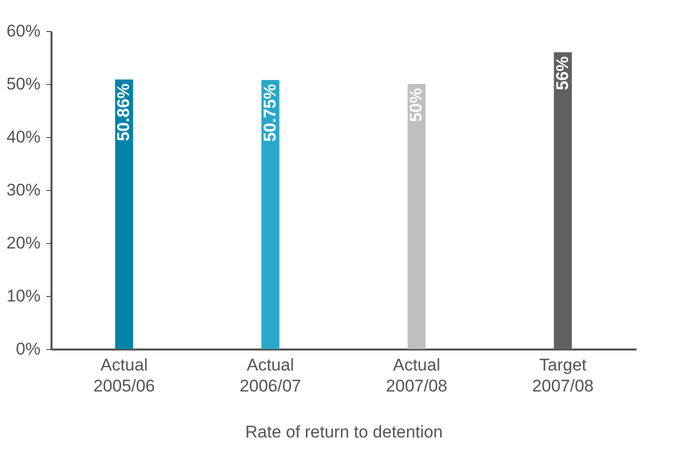 This screenshot has height=449, width=674. What do you see at coordinates (271, 376) in the screenshot?
I see `x-tick-label: Actual 2006/07` at bounding box center [271, 376].